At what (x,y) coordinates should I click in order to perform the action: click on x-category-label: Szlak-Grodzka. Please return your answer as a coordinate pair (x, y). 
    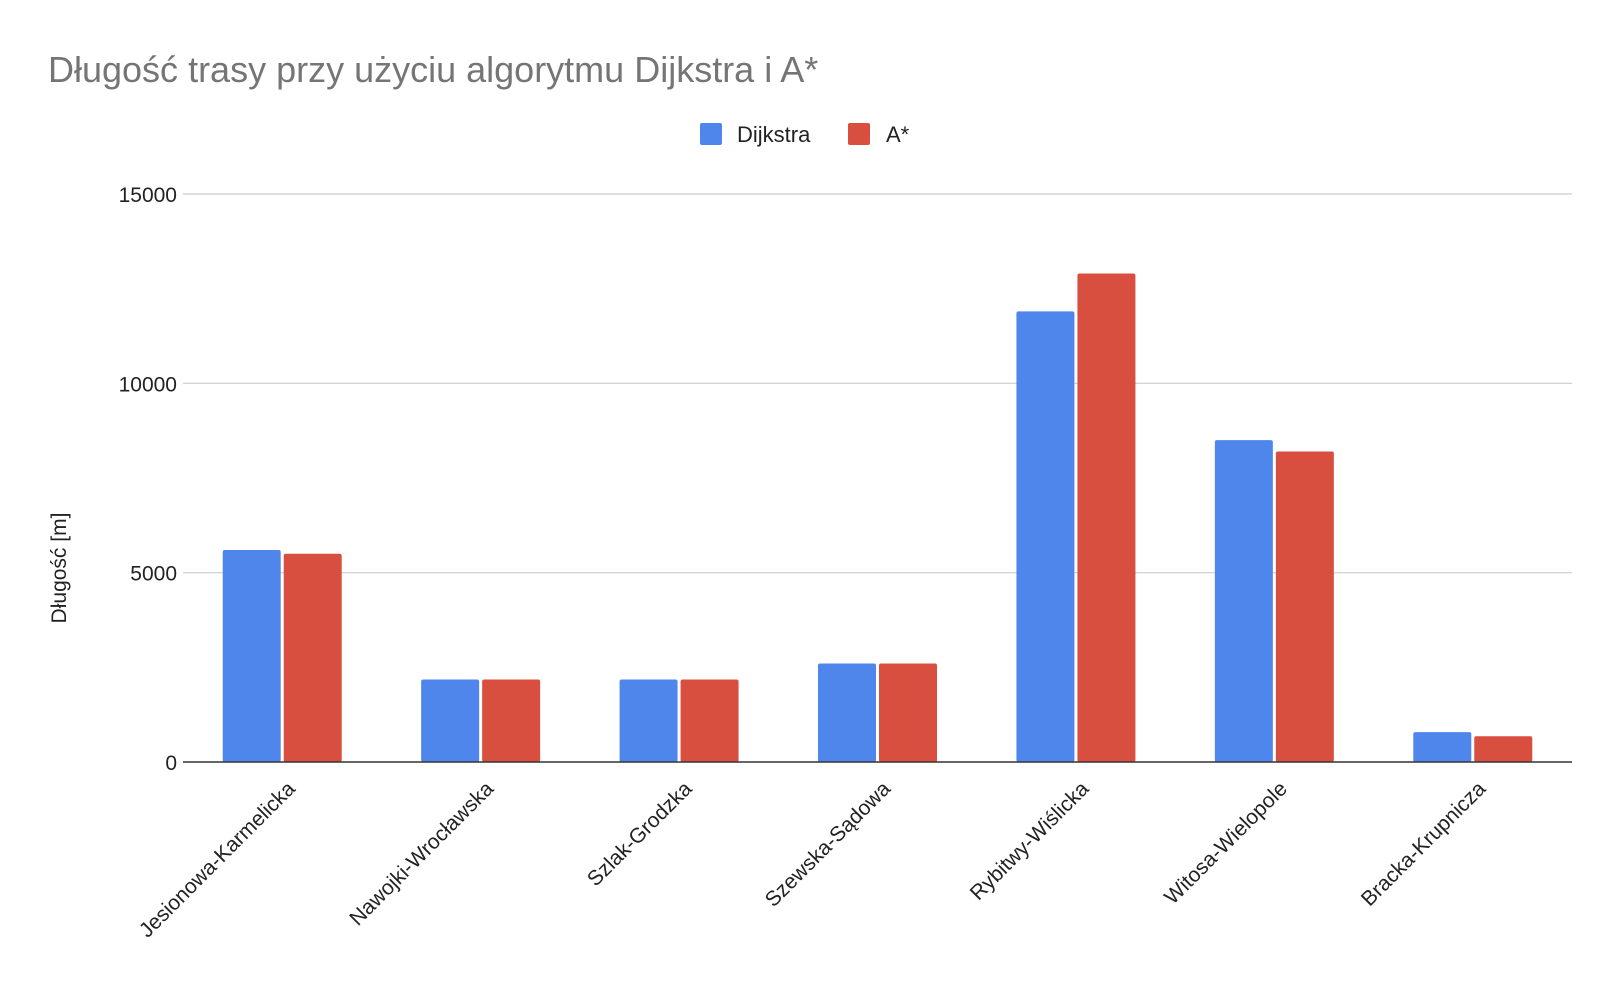
    Looking at the image, I should click on (640, 834).